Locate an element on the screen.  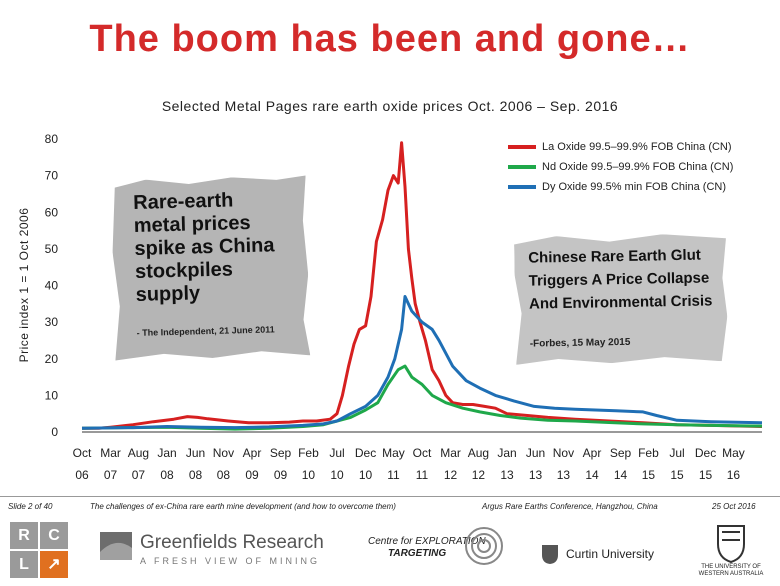
legend-swatch-dy is located at coordinates (522, 187).